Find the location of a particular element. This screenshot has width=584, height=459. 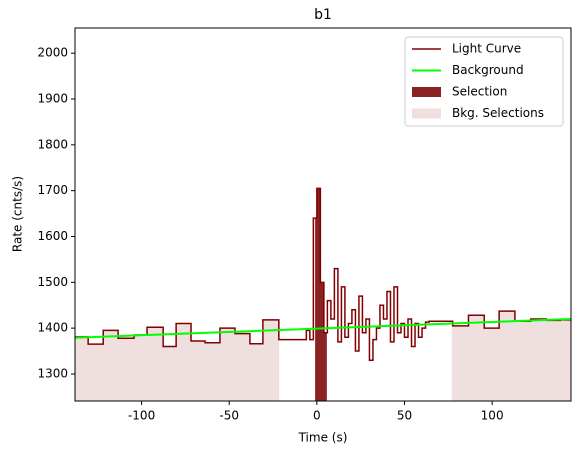

x-tick-label: -50 is located at coordinates (229, 416).